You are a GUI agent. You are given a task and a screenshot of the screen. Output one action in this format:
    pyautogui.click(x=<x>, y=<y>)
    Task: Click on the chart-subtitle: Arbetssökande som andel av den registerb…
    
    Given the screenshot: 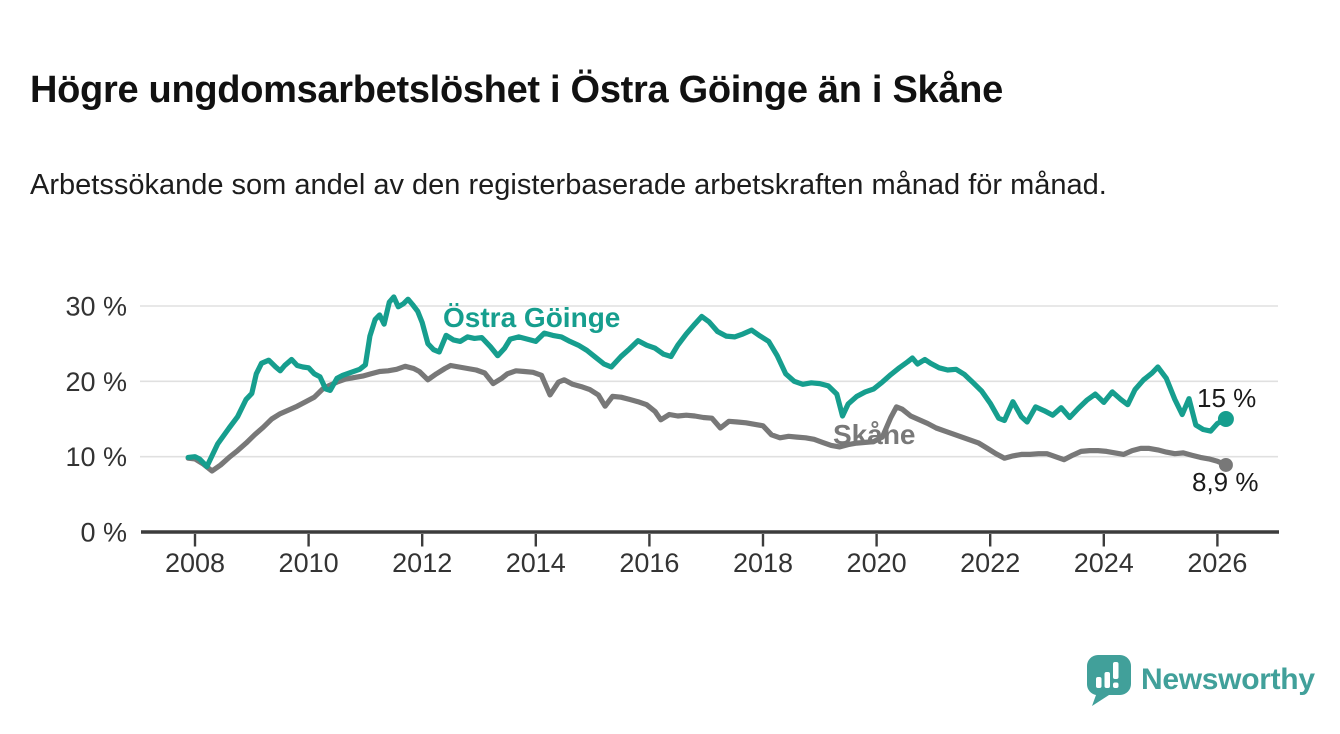 What is the action you would take?
    pyautogui.click(x=568, y=185)
    